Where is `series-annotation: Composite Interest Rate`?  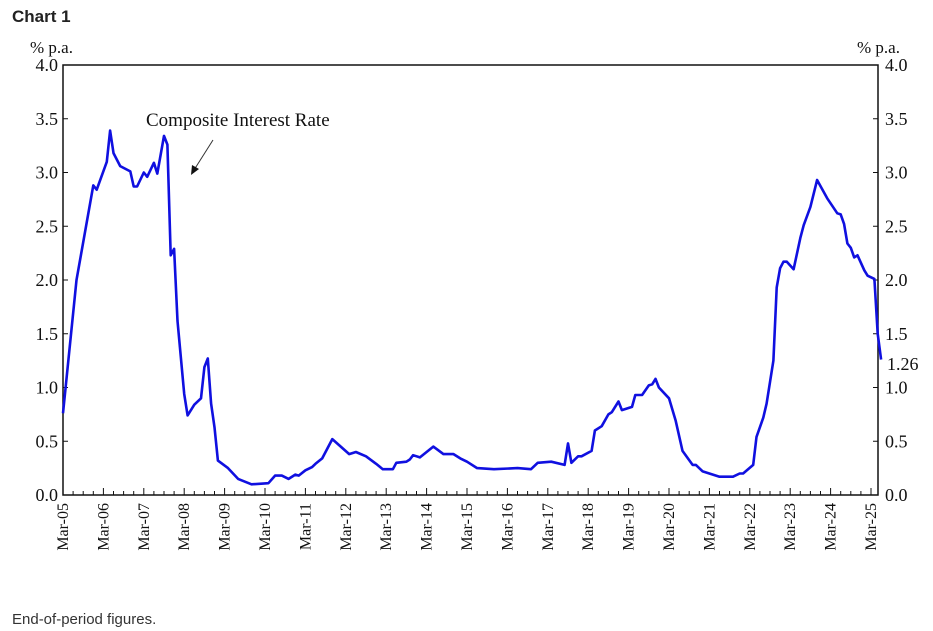 series-annotation: Composite Interest Rate is located at coordinates (238, 120).